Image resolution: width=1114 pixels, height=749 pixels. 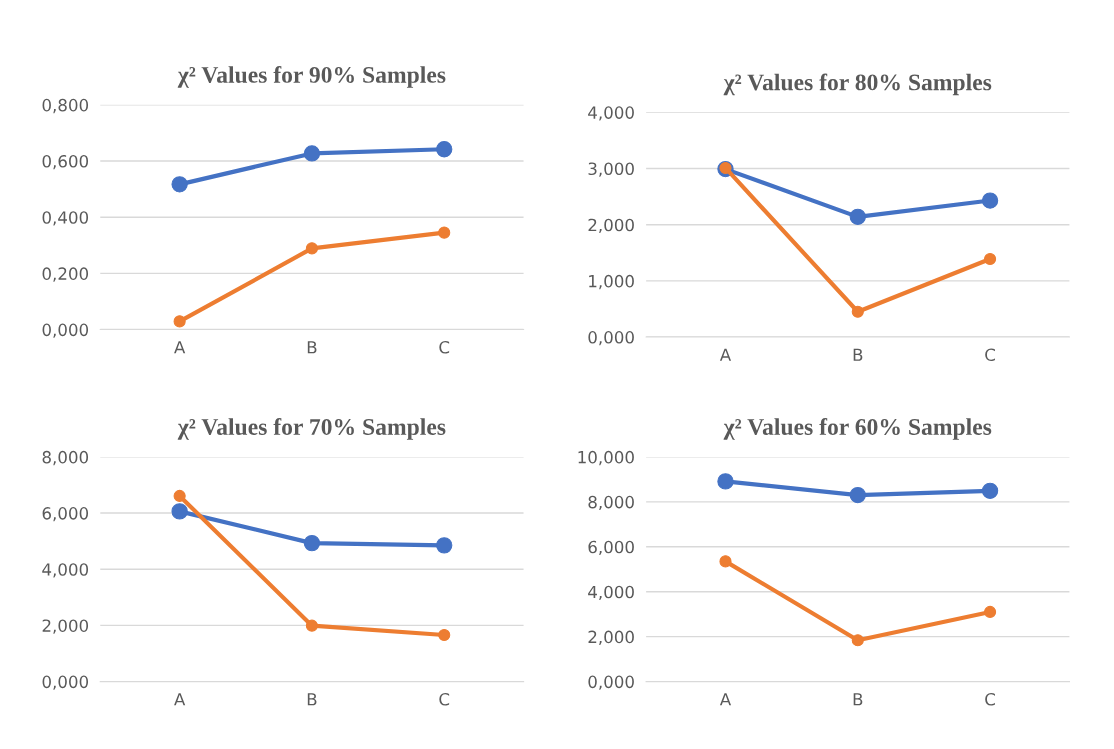 What do you see at coordinates (857, 429) in the screenshot?
I see `chart-title: χ² Values for 60% Samples` at bounding box center [857, 429].